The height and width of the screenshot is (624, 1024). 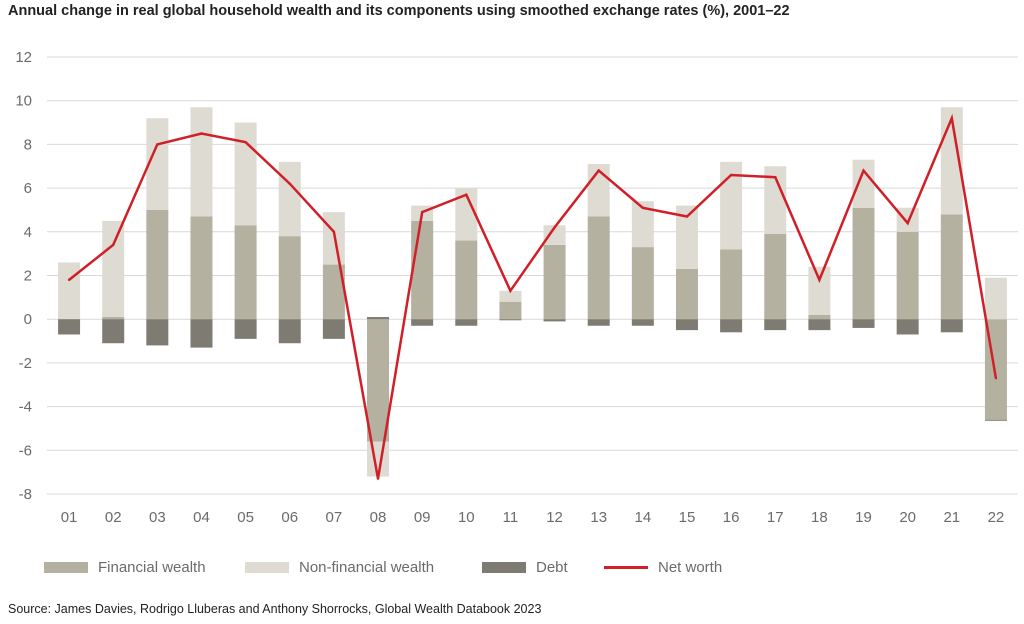 What do you see at coordinates (25, 363) in the screenshot?
I see `y-tick-label: -2` at bounding box center [25, 363].